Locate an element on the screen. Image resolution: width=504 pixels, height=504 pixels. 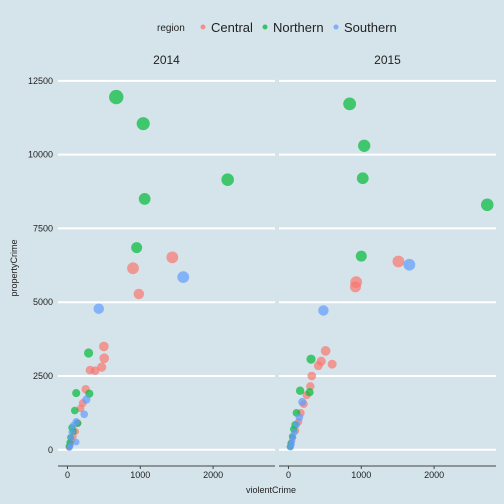
legend-key-central is located at coordinates (203, 27).